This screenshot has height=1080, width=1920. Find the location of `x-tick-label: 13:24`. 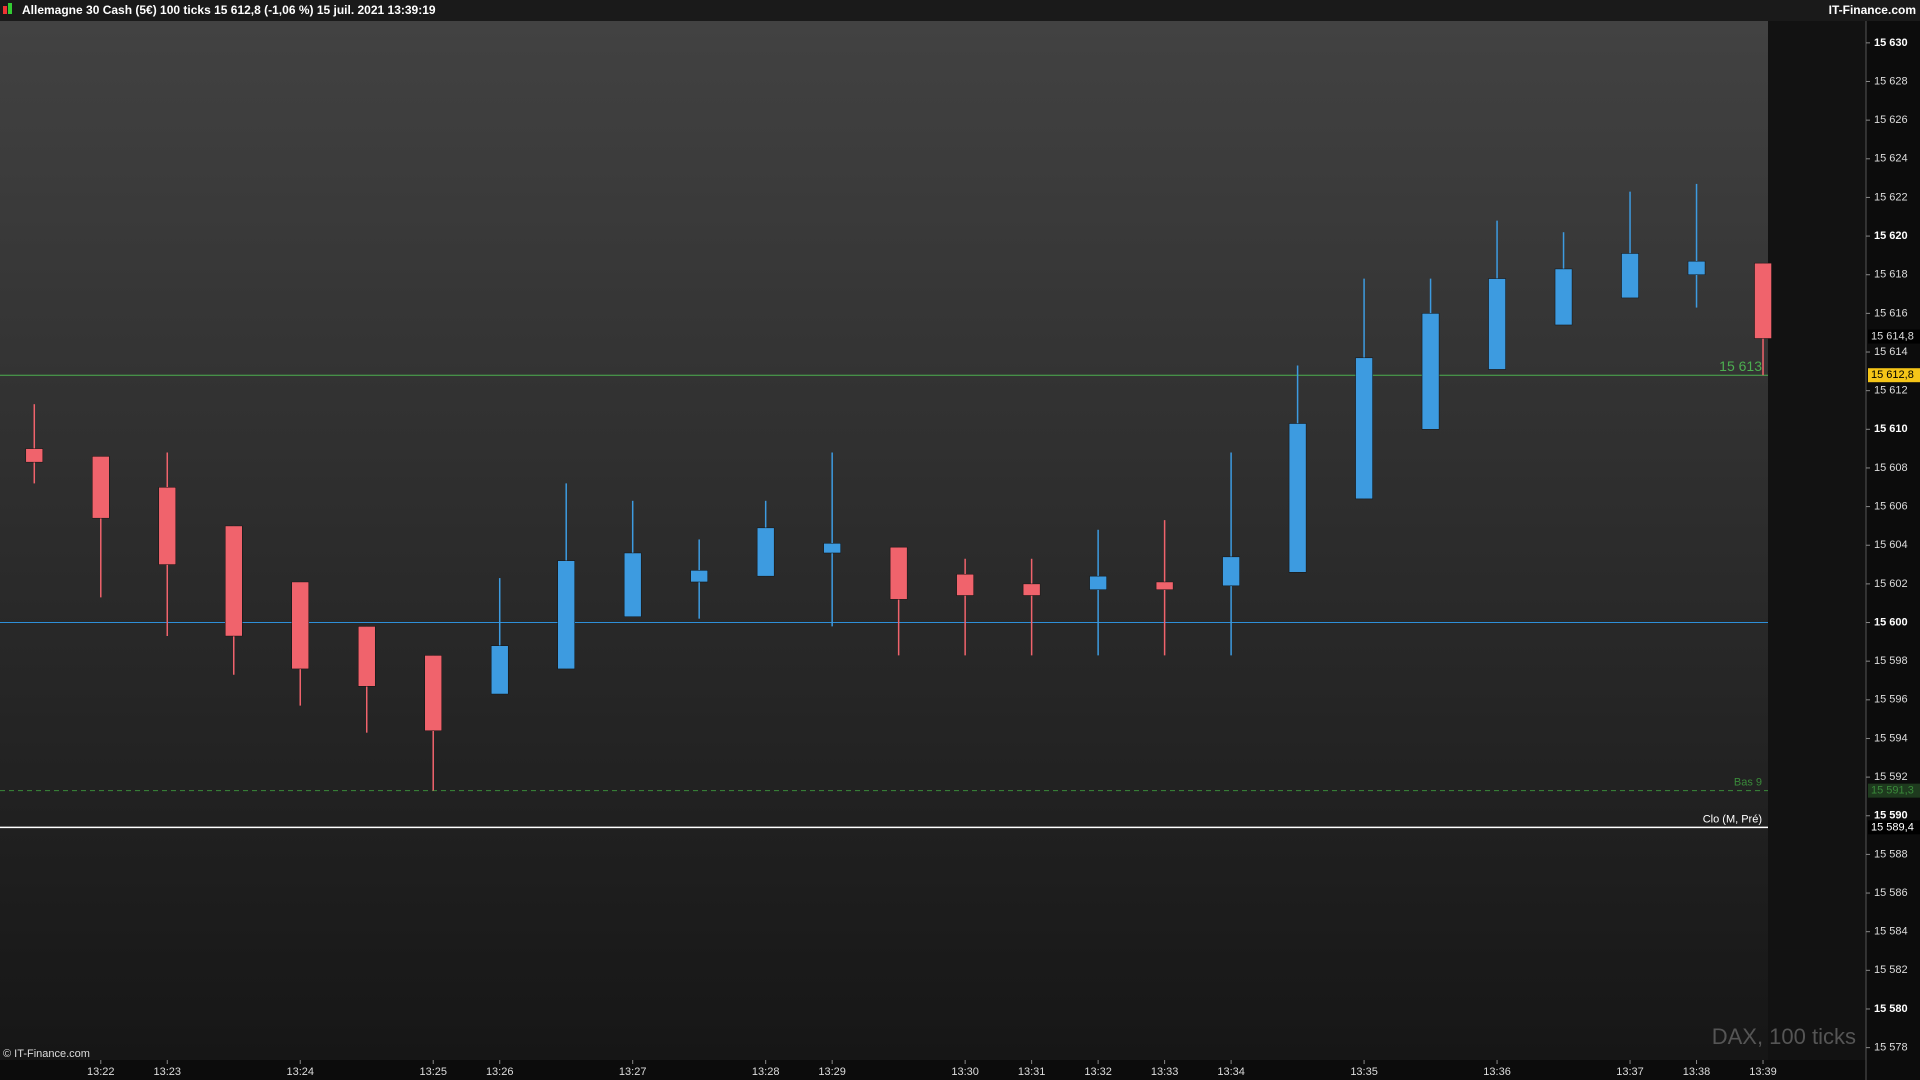

x-tick-label: 13:24 is located at coordinates (300, 1072).